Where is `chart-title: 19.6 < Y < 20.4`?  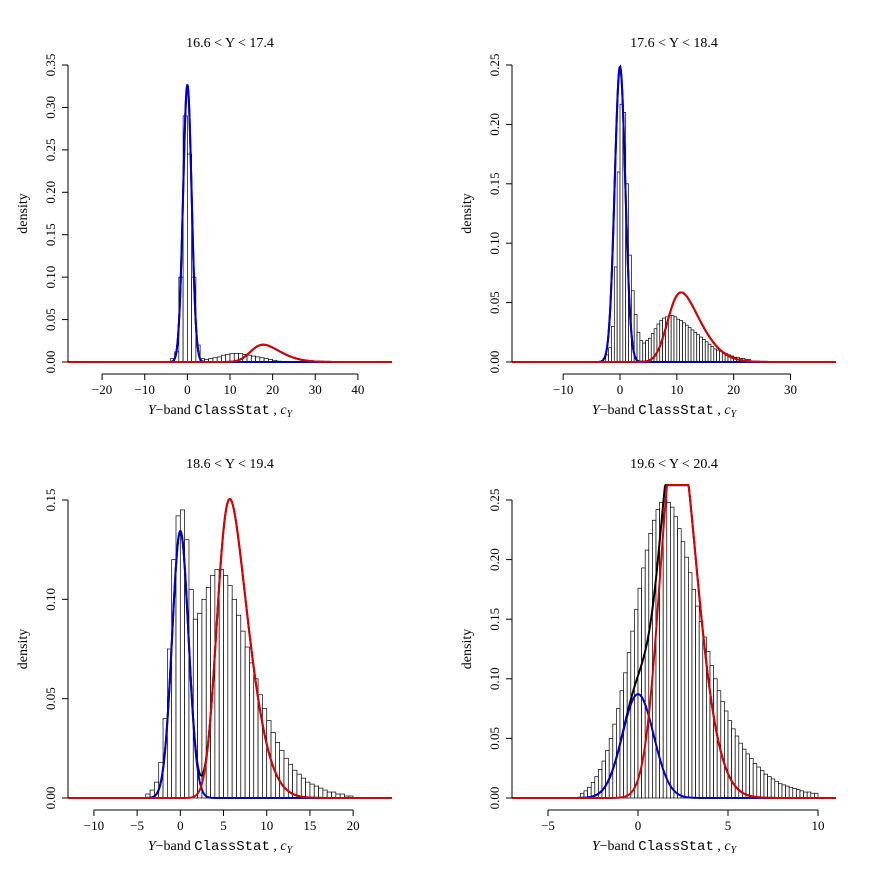
chart-title: 19.6 < Y < 20.4 is located at coordinates (674, 464).